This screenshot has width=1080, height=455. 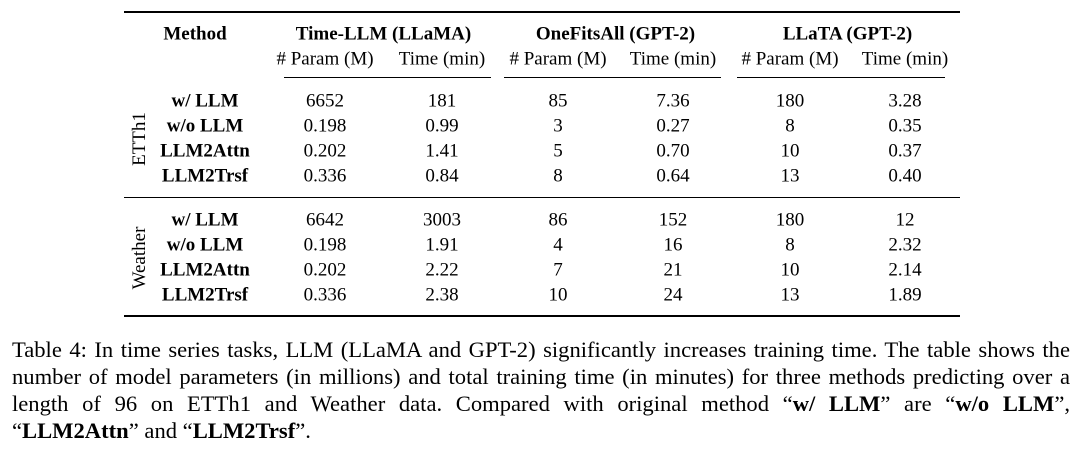 What do you see at coordinates (558, 151) in the screenshot?
I see `value-cell: 5` at bounding box center [558, 151].